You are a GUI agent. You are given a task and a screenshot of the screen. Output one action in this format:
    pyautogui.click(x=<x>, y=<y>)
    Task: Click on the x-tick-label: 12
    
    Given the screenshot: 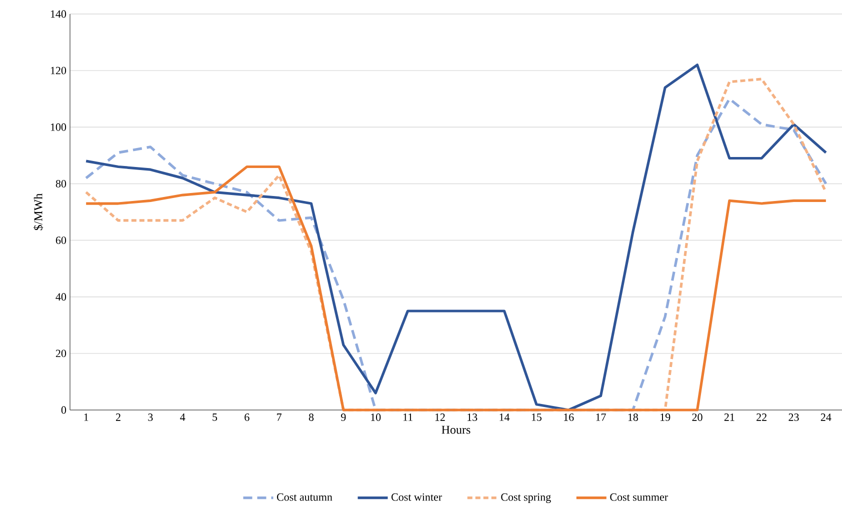 What is the action you would take?
    pyautogui.click(x=440, y=417)
    